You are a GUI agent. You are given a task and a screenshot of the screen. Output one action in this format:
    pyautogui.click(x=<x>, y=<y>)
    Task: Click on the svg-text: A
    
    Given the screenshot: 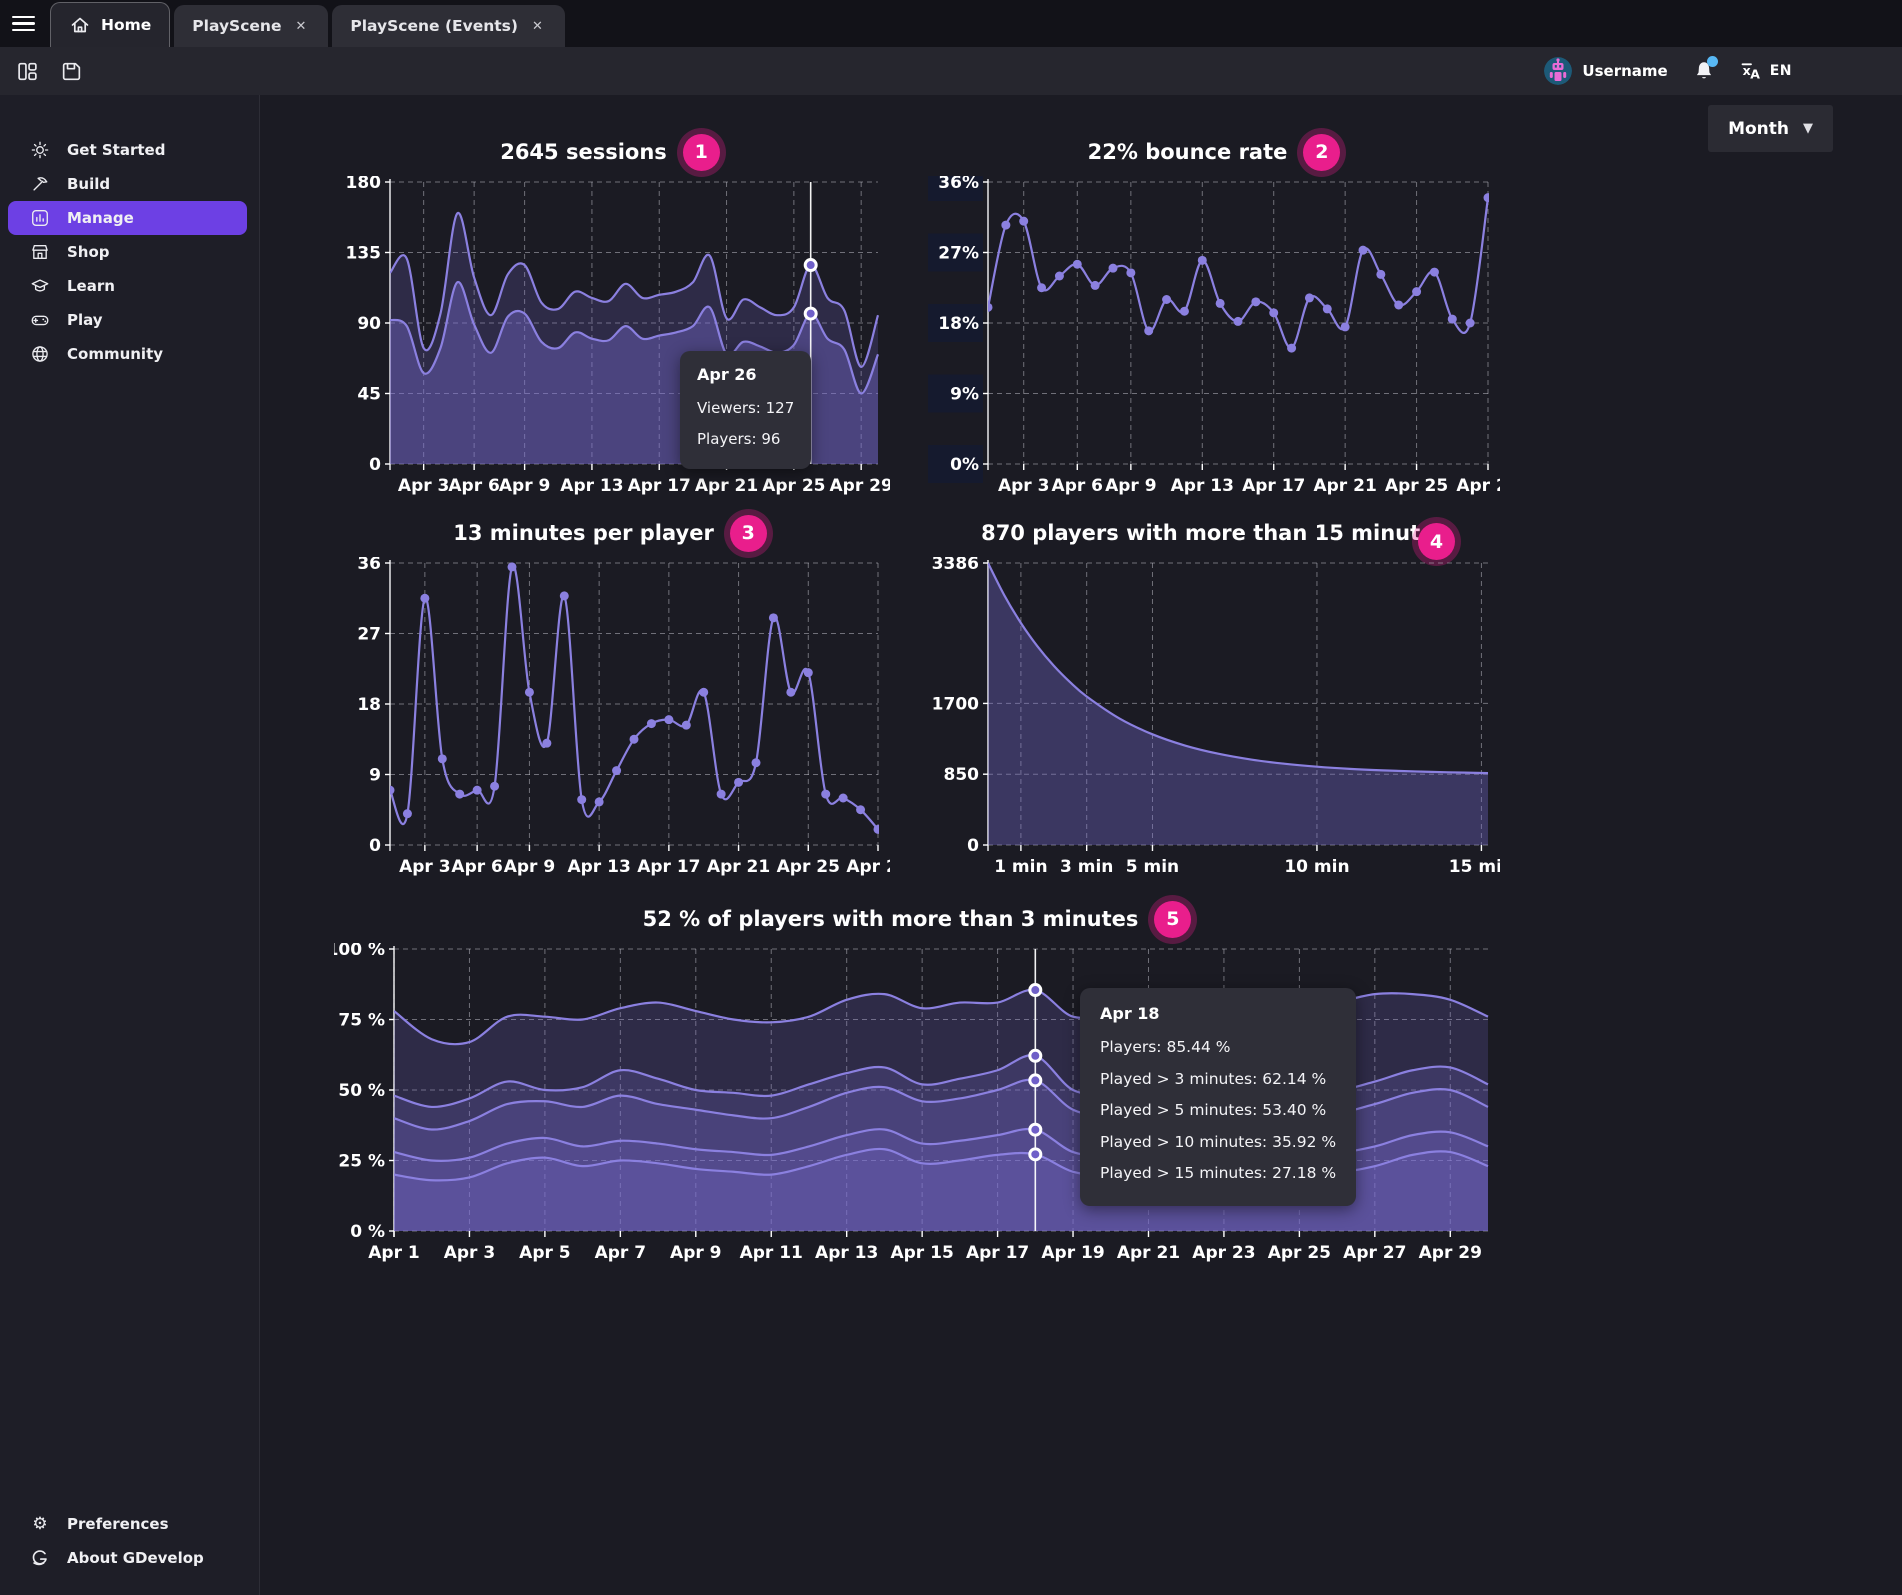 What is the action you would take?
    pyautogui.click(x=1755, y=74)
    